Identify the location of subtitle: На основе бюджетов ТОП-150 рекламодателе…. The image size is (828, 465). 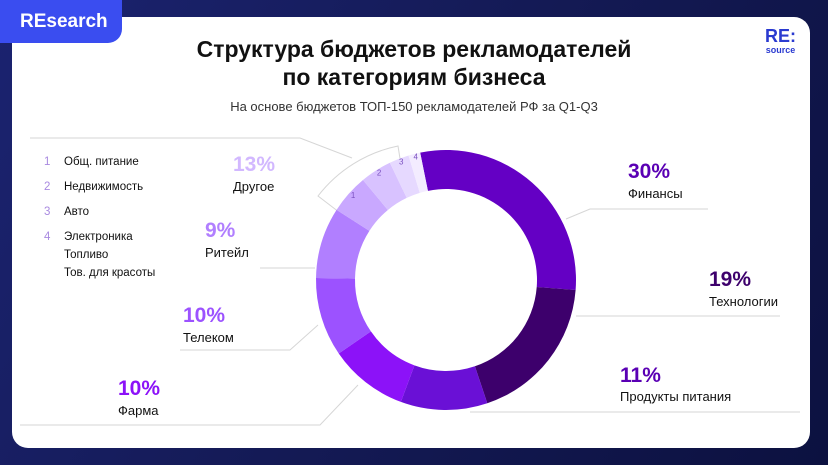
(414, 106).